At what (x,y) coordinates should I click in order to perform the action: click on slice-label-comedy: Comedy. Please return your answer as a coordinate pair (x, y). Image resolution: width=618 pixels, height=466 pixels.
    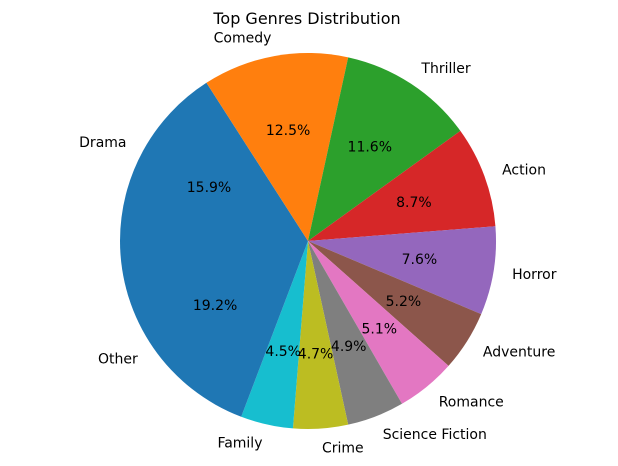
    Looking at the image, I should click on (243, 39).